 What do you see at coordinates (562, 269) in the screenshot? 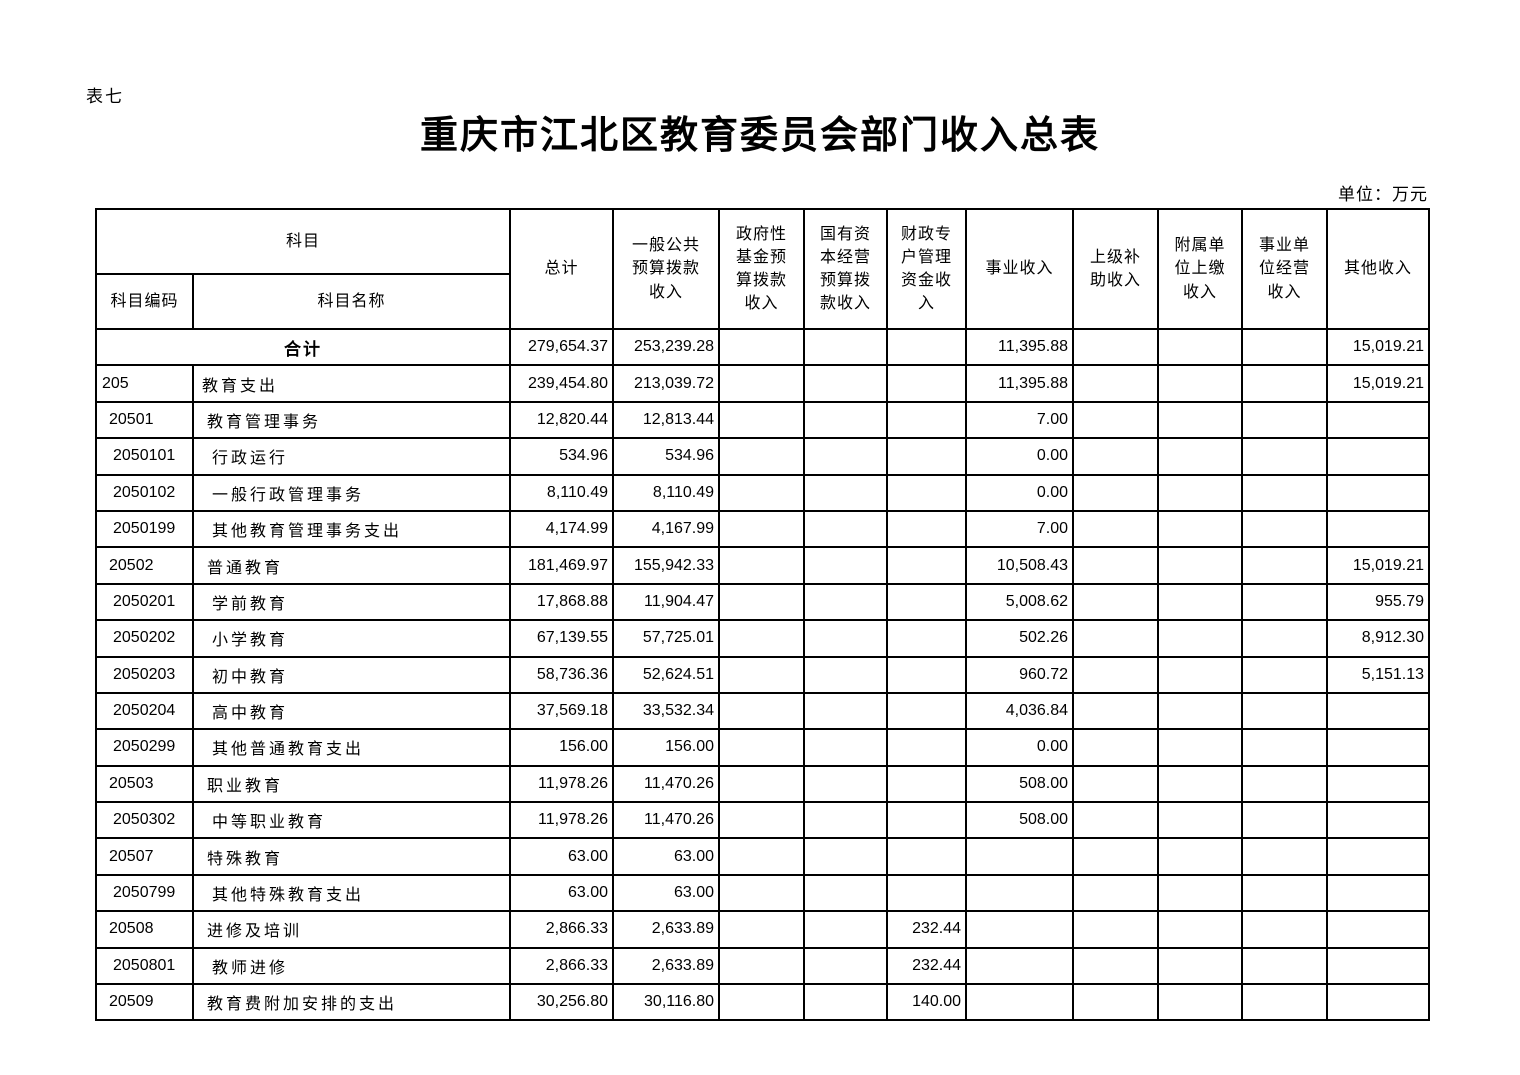
I see `header-total: 总计` at bounding box center [562, 269].